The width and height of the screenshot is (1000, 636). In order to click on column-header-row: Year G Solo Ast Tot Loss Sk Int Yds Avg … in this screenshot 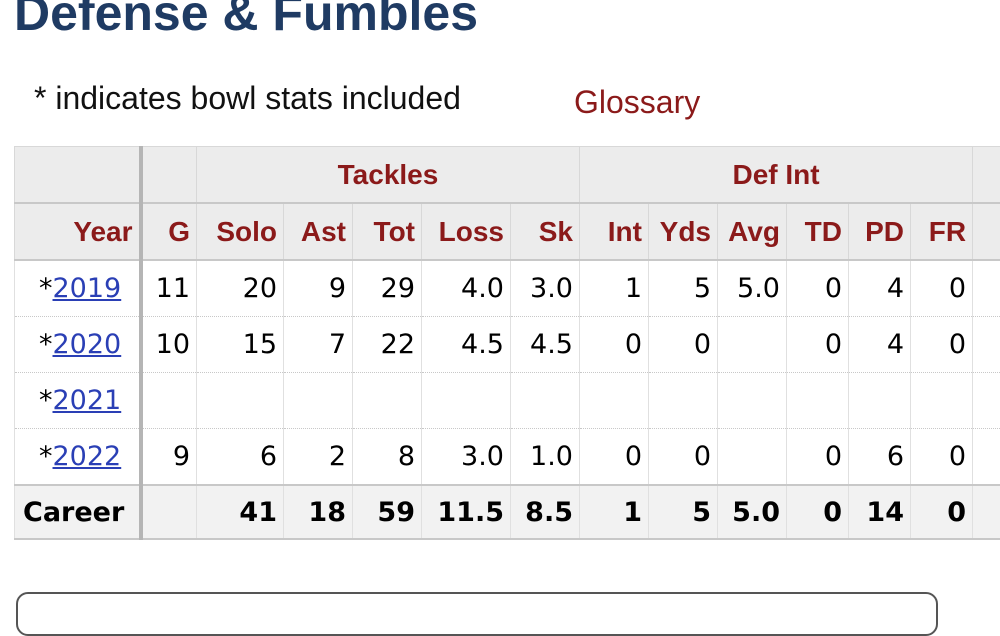, I will do `click(507, 231)`.